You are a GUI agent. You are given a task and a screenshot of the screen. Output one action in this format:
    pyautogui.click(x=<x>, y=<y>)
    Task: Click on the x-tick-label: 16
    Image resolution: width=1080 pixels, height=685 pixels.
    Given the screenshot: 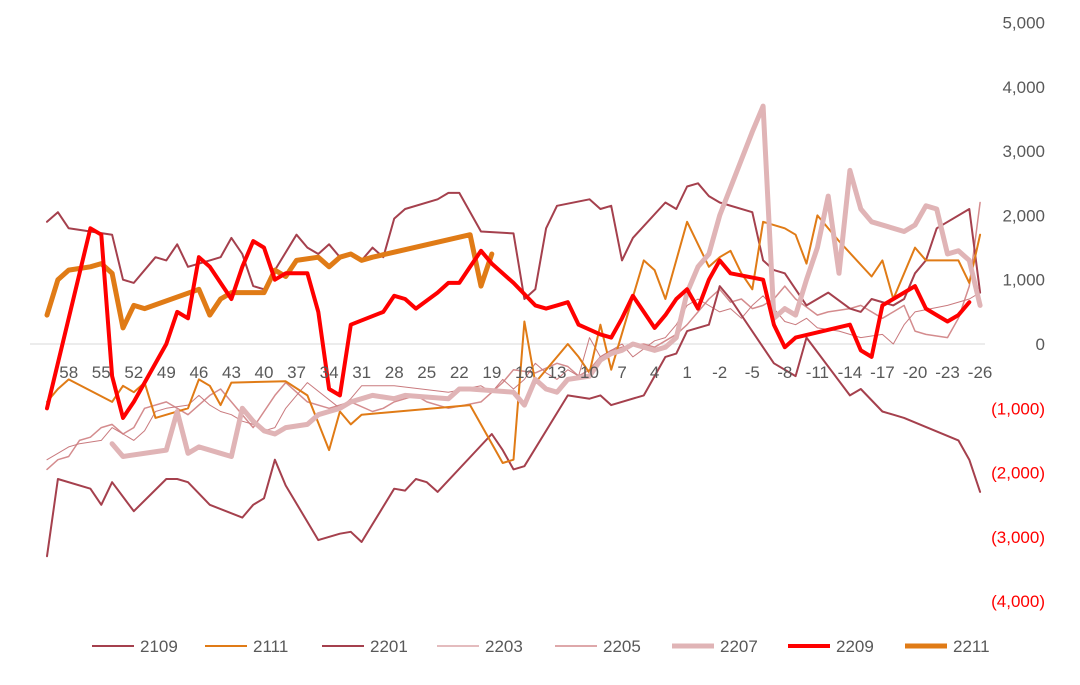 What is the action you would take?
    pyautogui.click(x=524, y=372)
    